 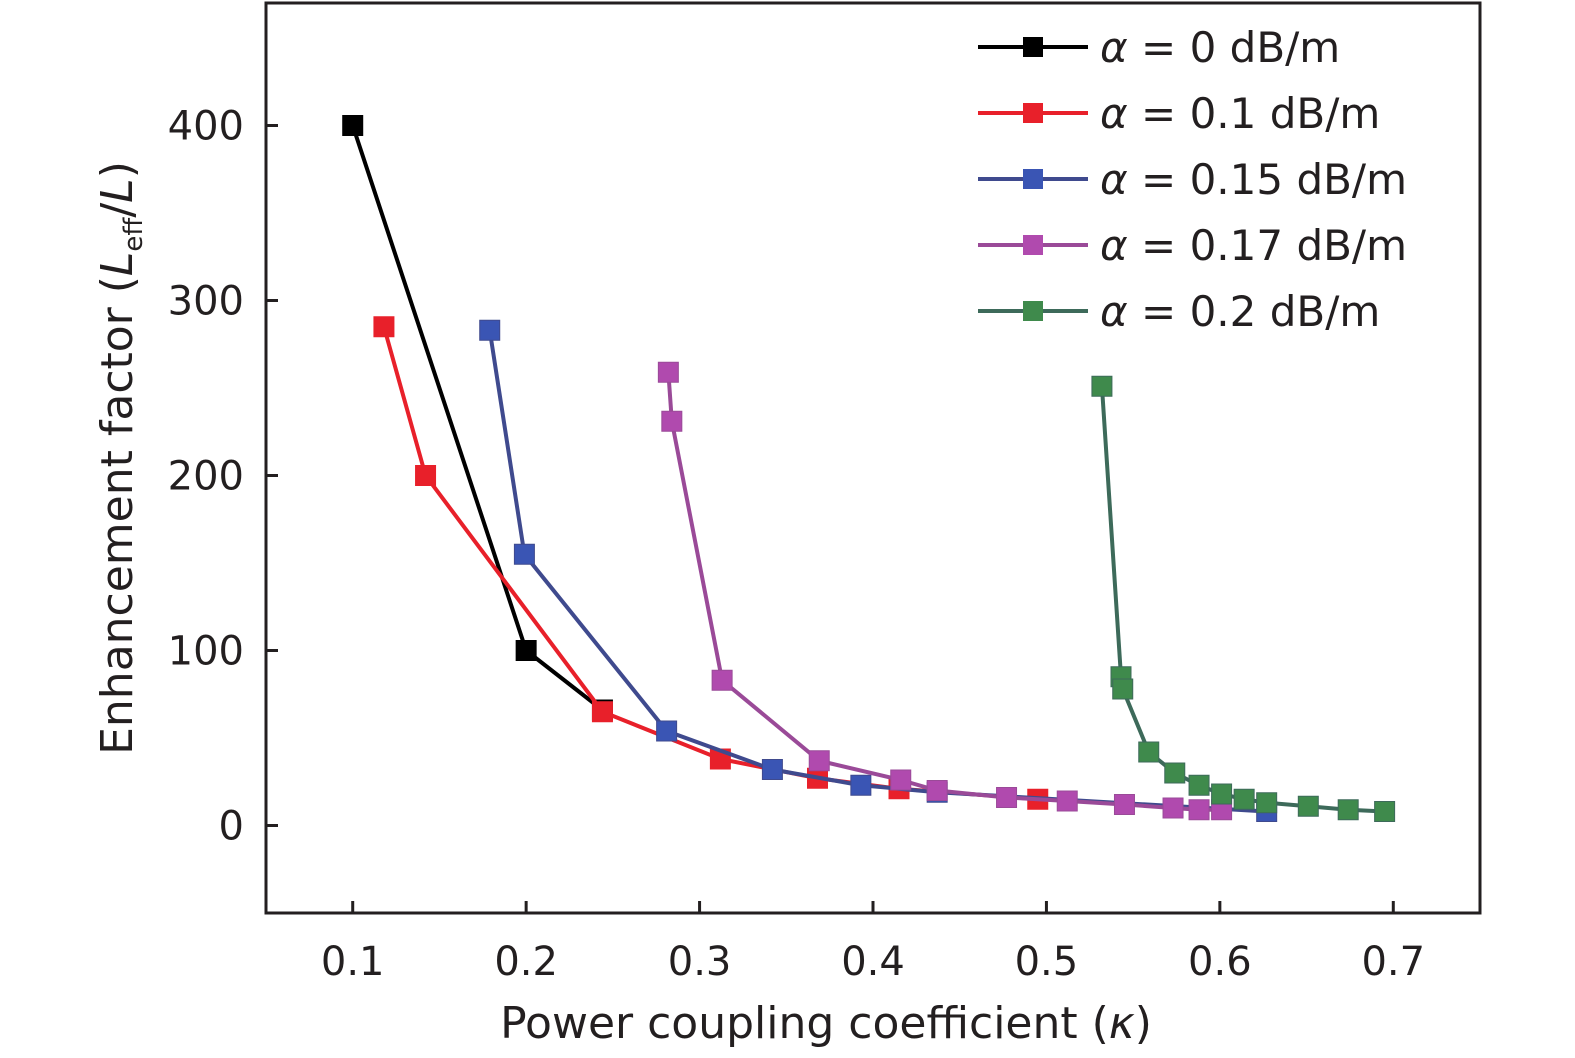 What do you see at coordinates (206, 302) in the screenshot?
I see `y-tick-label: 300` at bounding box center [206, 302].